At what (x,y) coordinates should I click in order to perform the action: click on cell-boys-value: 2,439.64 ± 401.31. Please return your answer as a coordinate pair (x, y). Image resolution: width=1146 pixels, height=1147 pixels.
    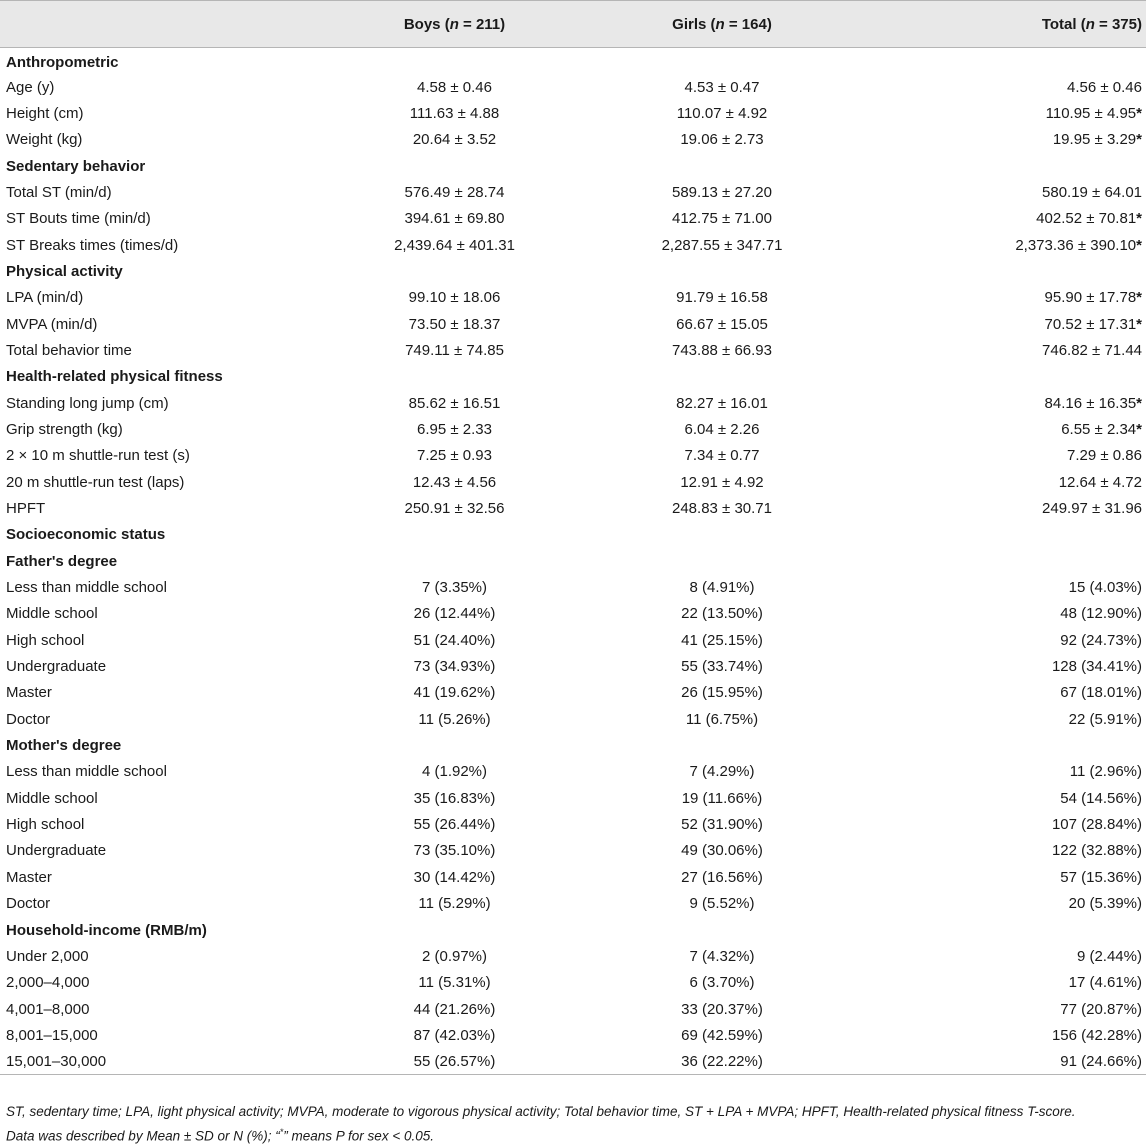
    Looking at the image, I should click on (454, 245).